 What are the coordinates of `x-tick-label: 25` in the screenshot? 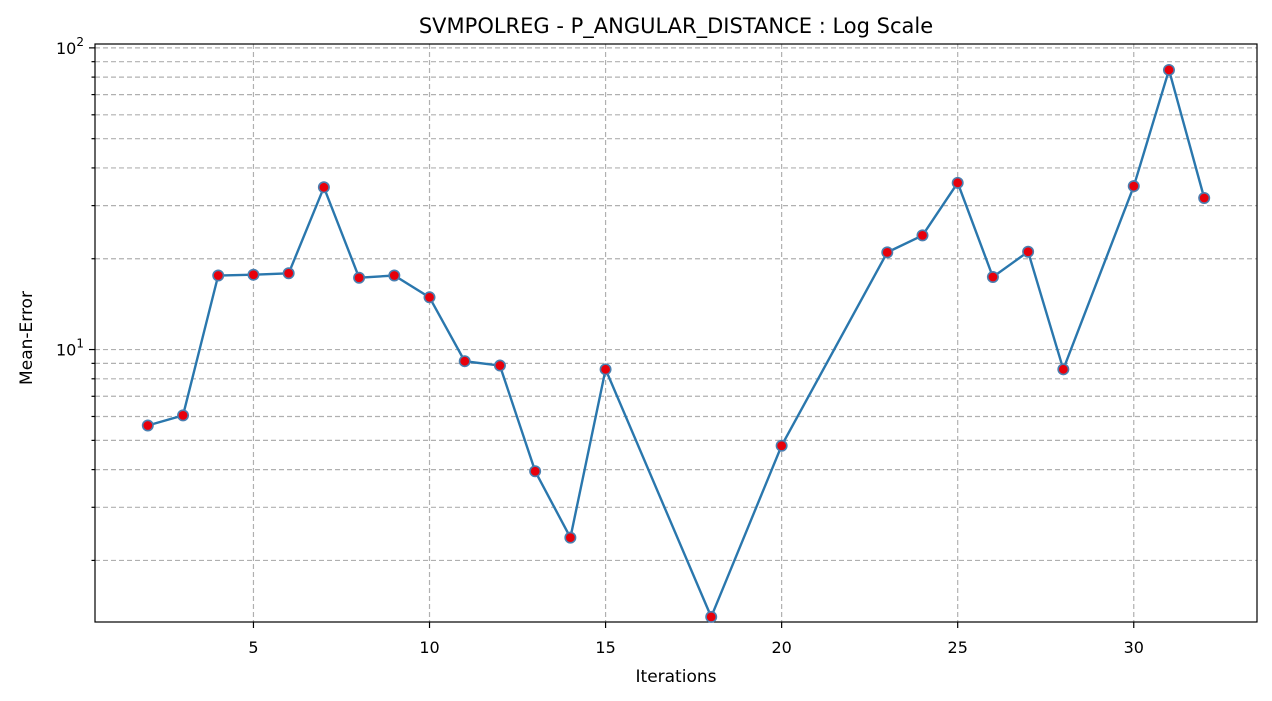 It's located at (958, 647).